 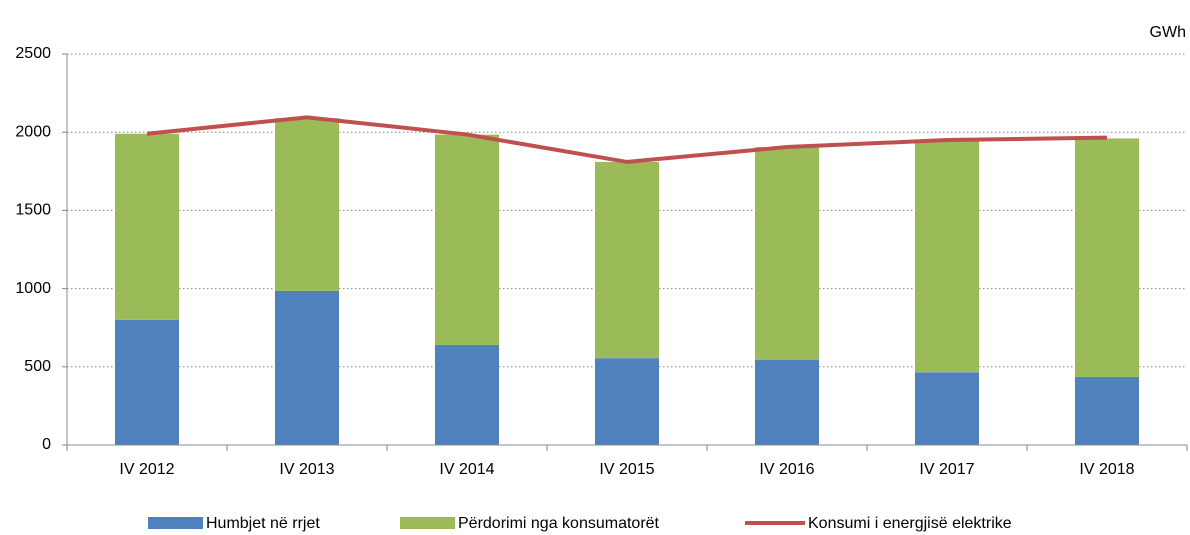 I want to click on x-tick-label: IV 2018, so click(x=1106, y=469).